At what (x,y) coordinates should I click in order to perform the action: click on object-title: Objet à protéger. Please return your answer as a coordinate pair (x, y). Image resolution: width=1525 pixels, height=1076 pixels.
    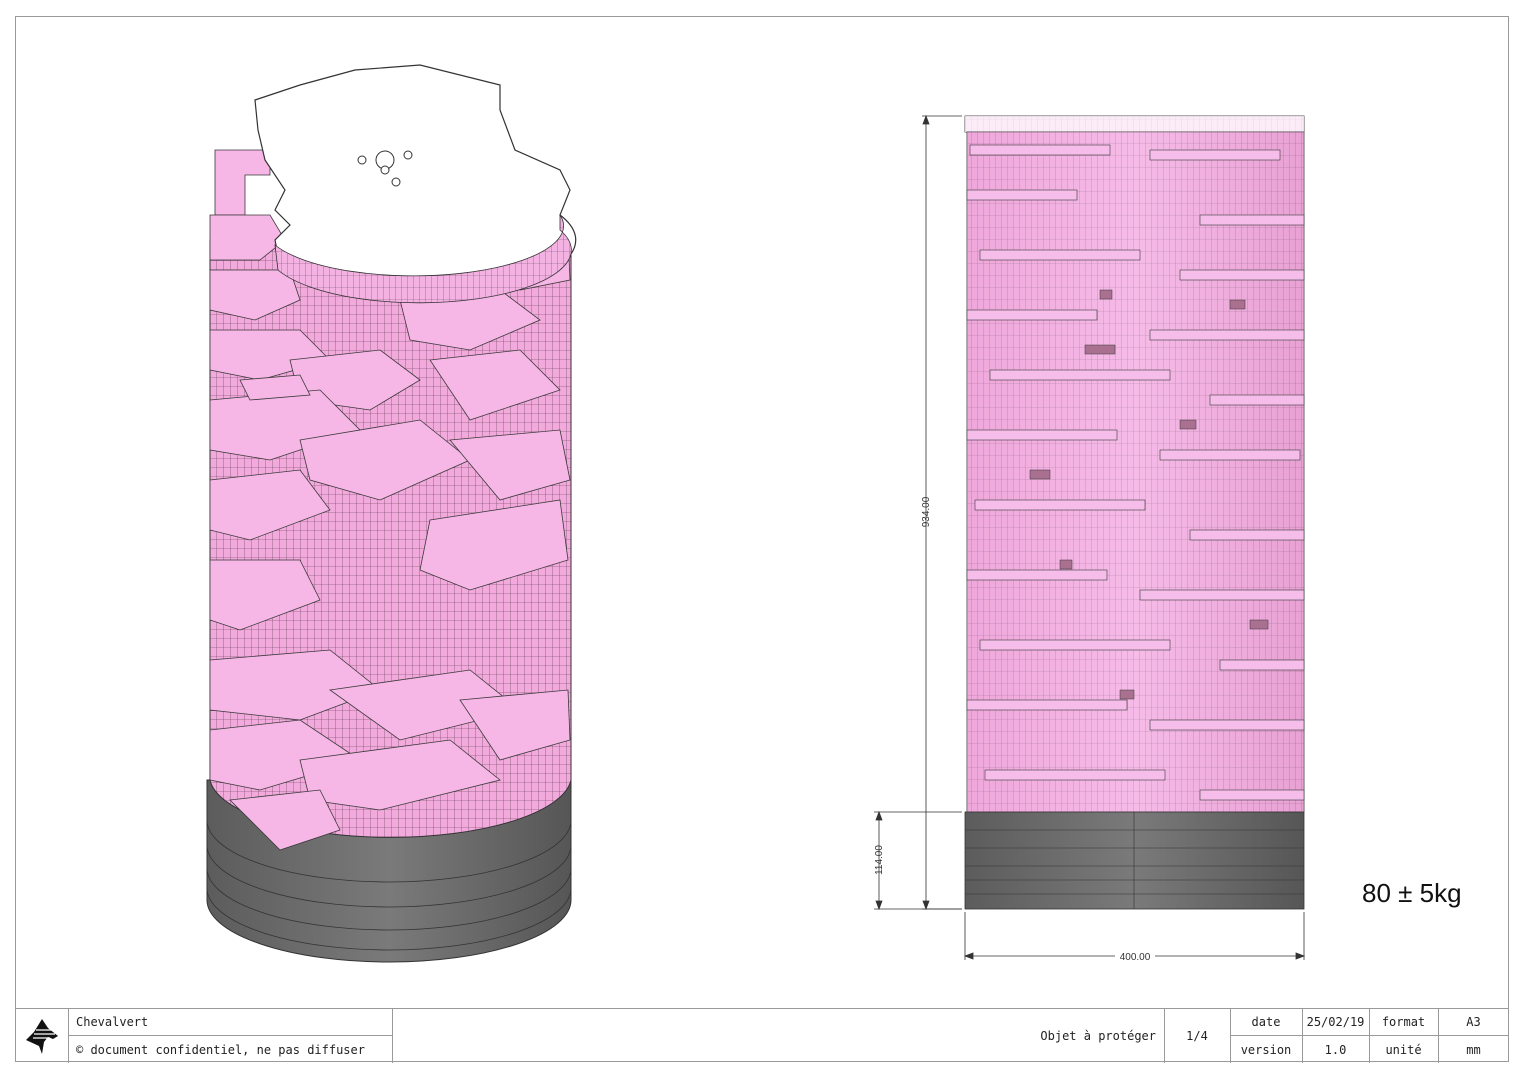
    Looking at the image, I should click on (1098, 1036).